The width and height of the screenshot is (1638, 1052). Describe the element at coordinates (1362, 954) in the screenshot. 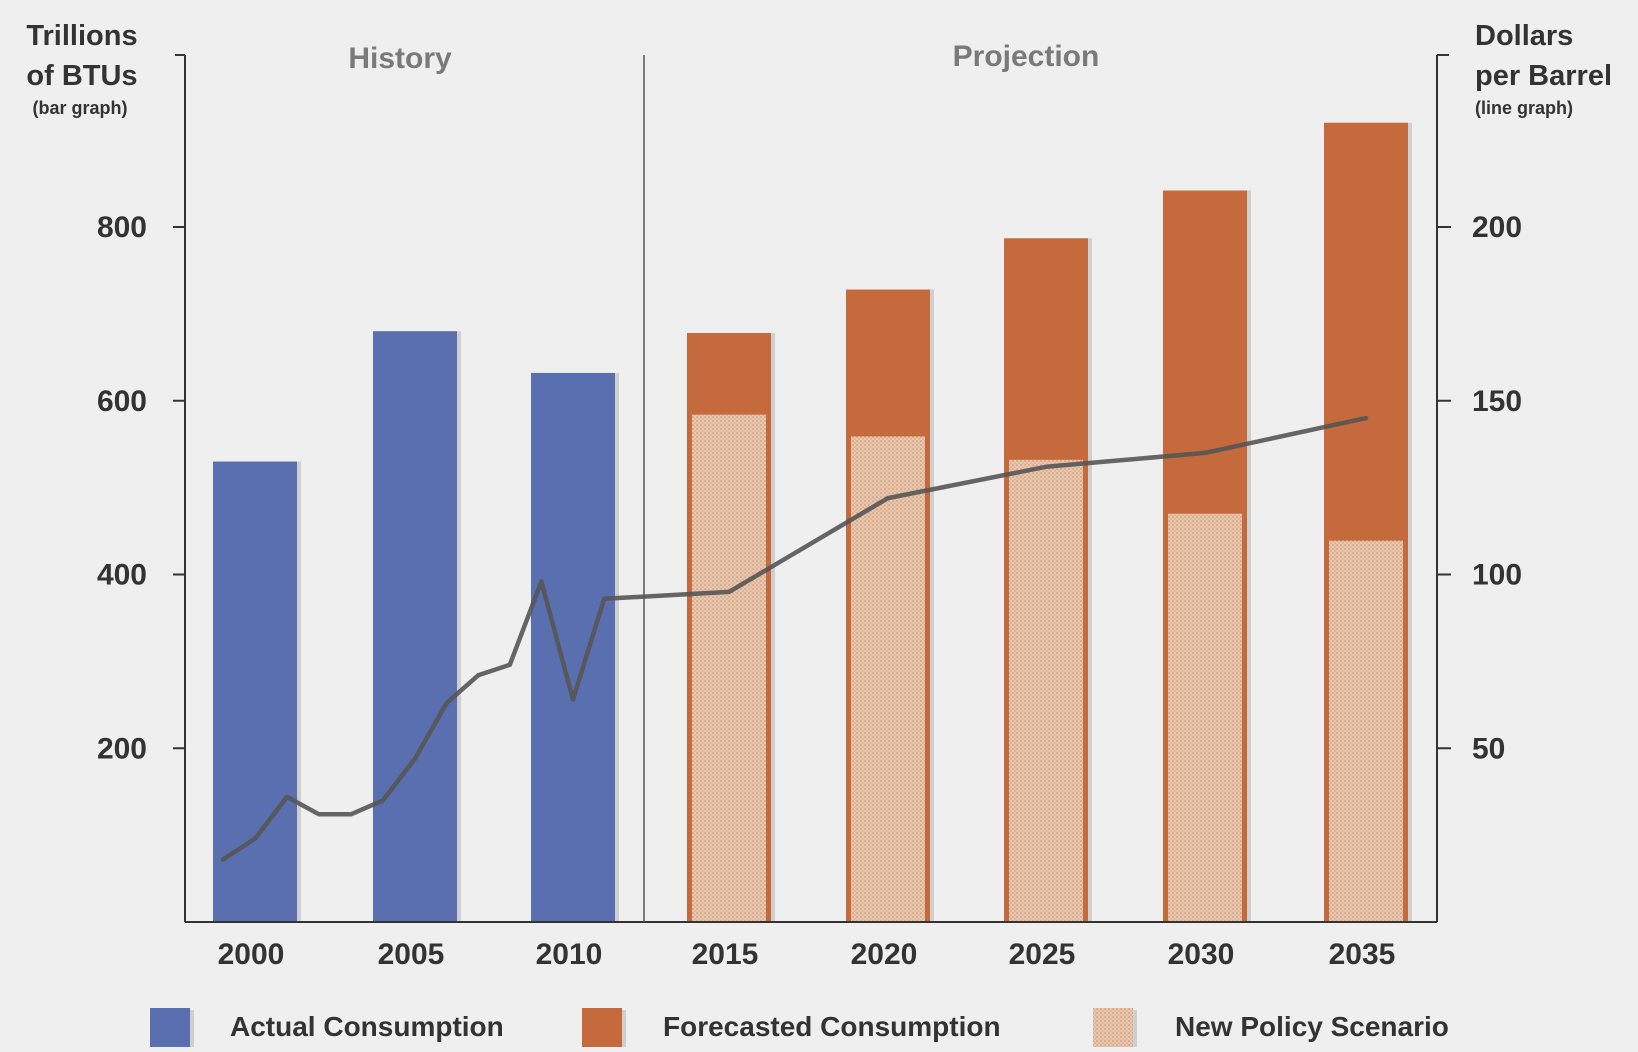

I see `x-tick-label: 2035` at that location.